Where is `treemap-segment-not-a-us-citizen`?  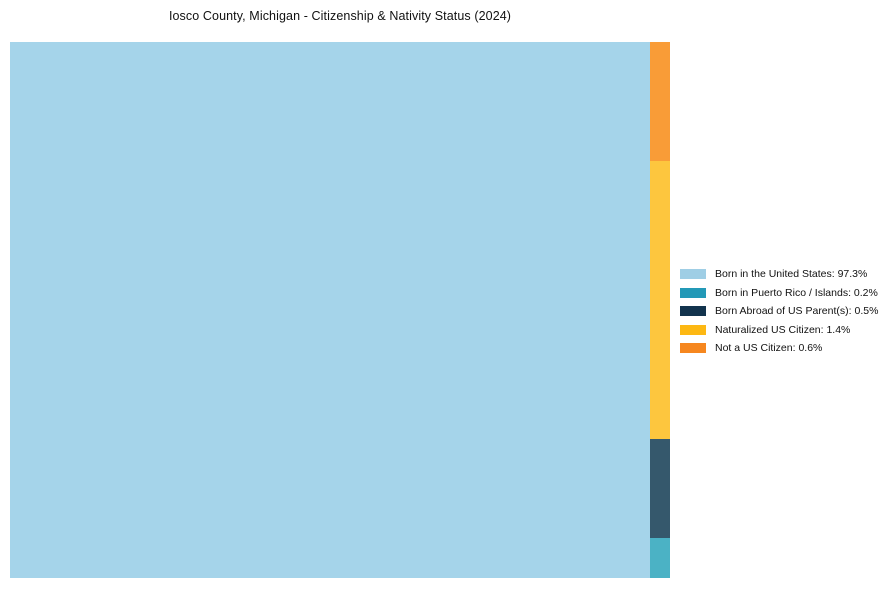
treemap-segment-not-a-us-citizen is located at coordinates (660, 102).